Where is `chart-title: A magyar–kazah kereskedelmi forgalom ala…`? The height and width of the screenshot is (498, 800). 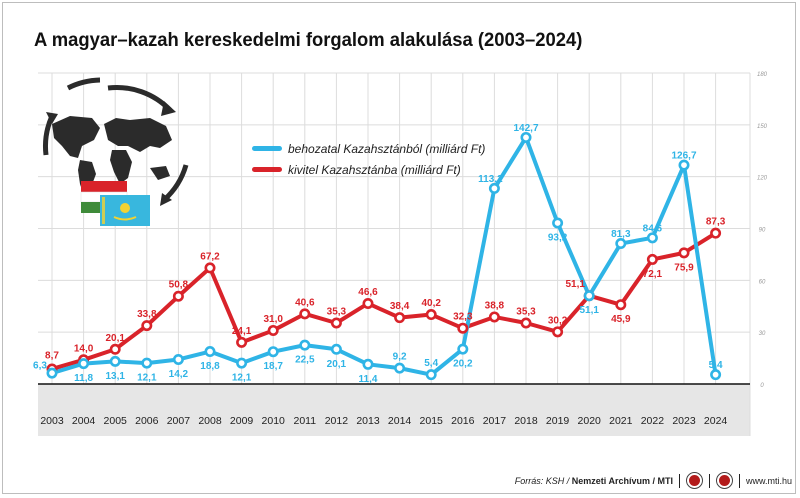
chart-title: A magyar–kazah kereskedelmi forgalom ala… is located at coordinates (308, 40).